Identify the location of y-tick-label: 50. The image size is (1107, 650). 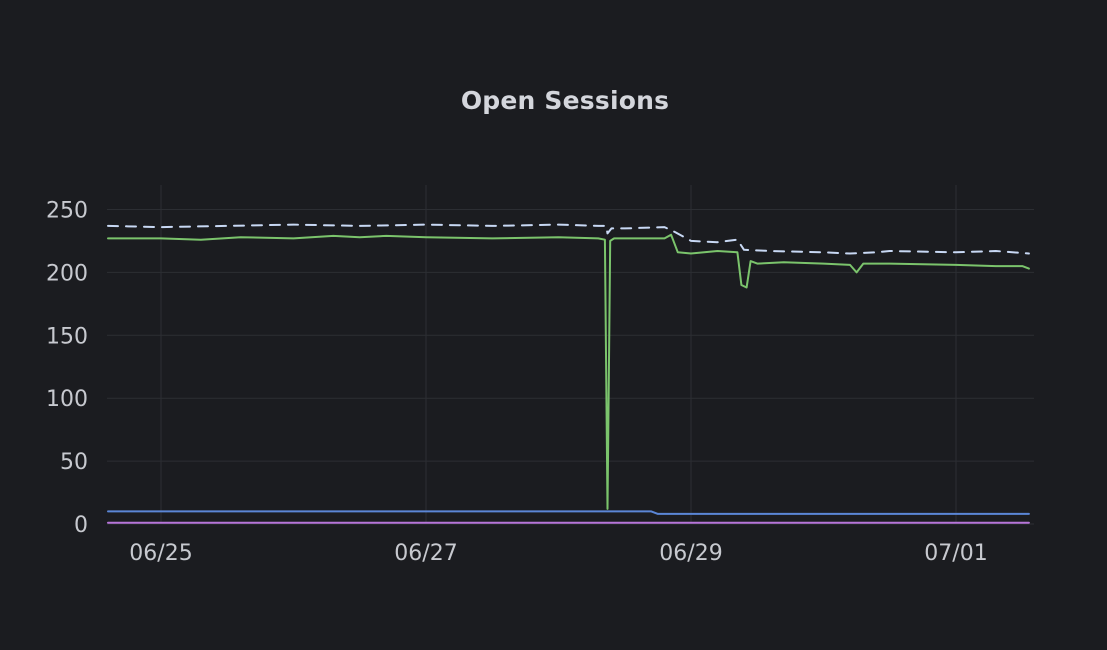
(74, 462).